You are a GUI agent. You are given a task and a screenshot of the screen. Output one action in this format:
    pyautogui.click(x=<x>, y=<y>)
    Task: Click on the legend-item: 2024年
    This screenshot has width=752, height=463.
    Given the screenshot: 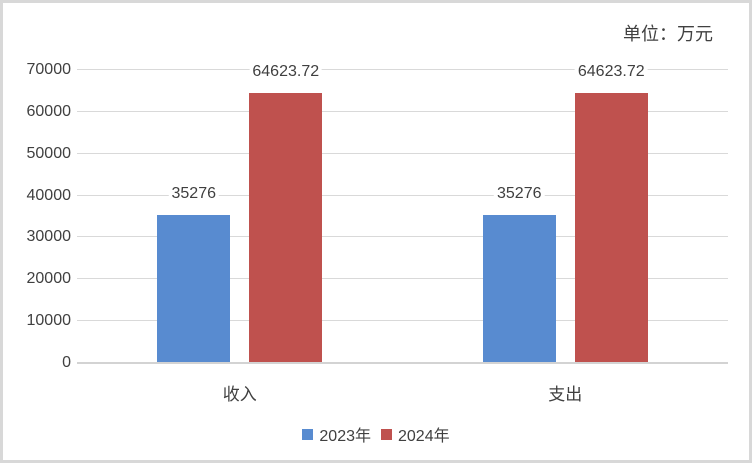 What is the action you would take?
    pyautogui.click(x=415, y=434)
    